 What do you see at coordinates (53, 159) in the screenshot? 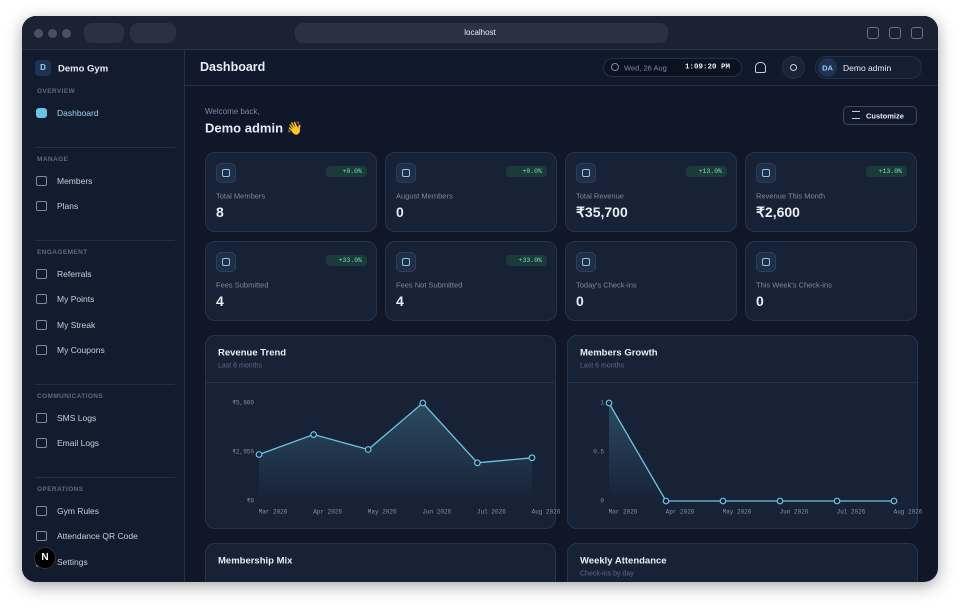
I see `section-title: MANAGE` at bounding box center [53, 159].